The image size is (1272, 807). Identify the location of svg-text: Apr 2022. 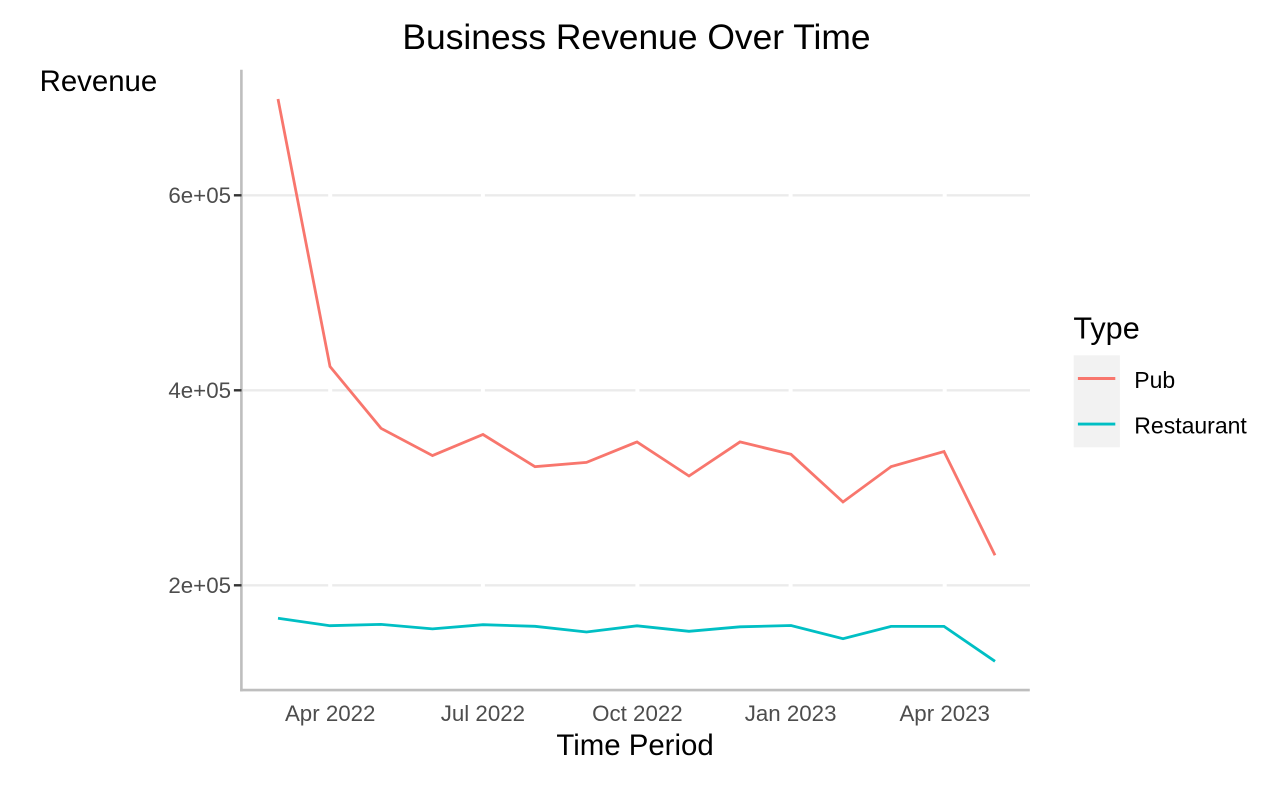
(330, 713).